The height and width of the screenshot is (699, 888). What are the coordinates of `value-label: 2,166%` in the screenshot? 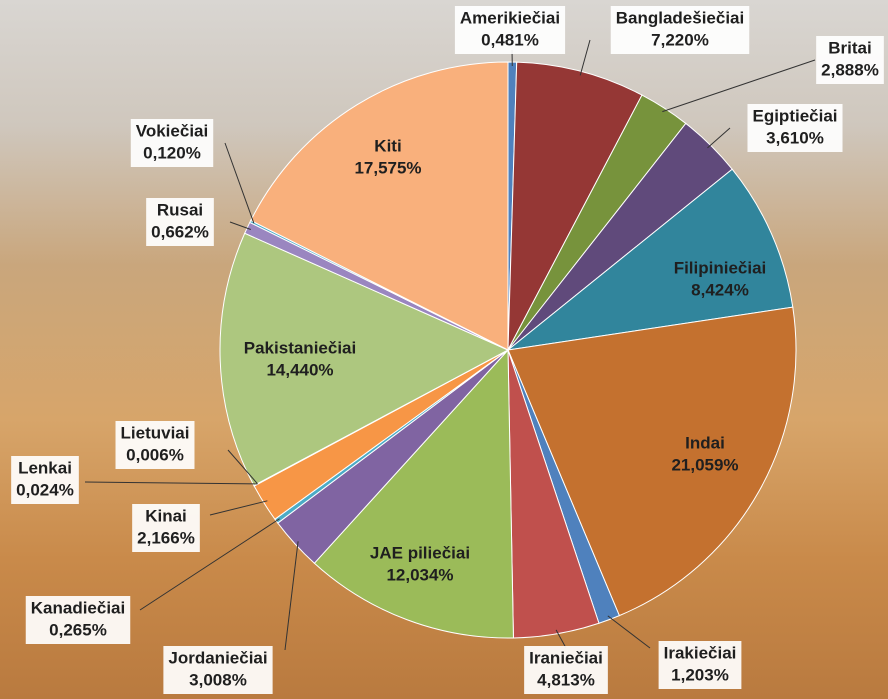 It's located at (166, 537).